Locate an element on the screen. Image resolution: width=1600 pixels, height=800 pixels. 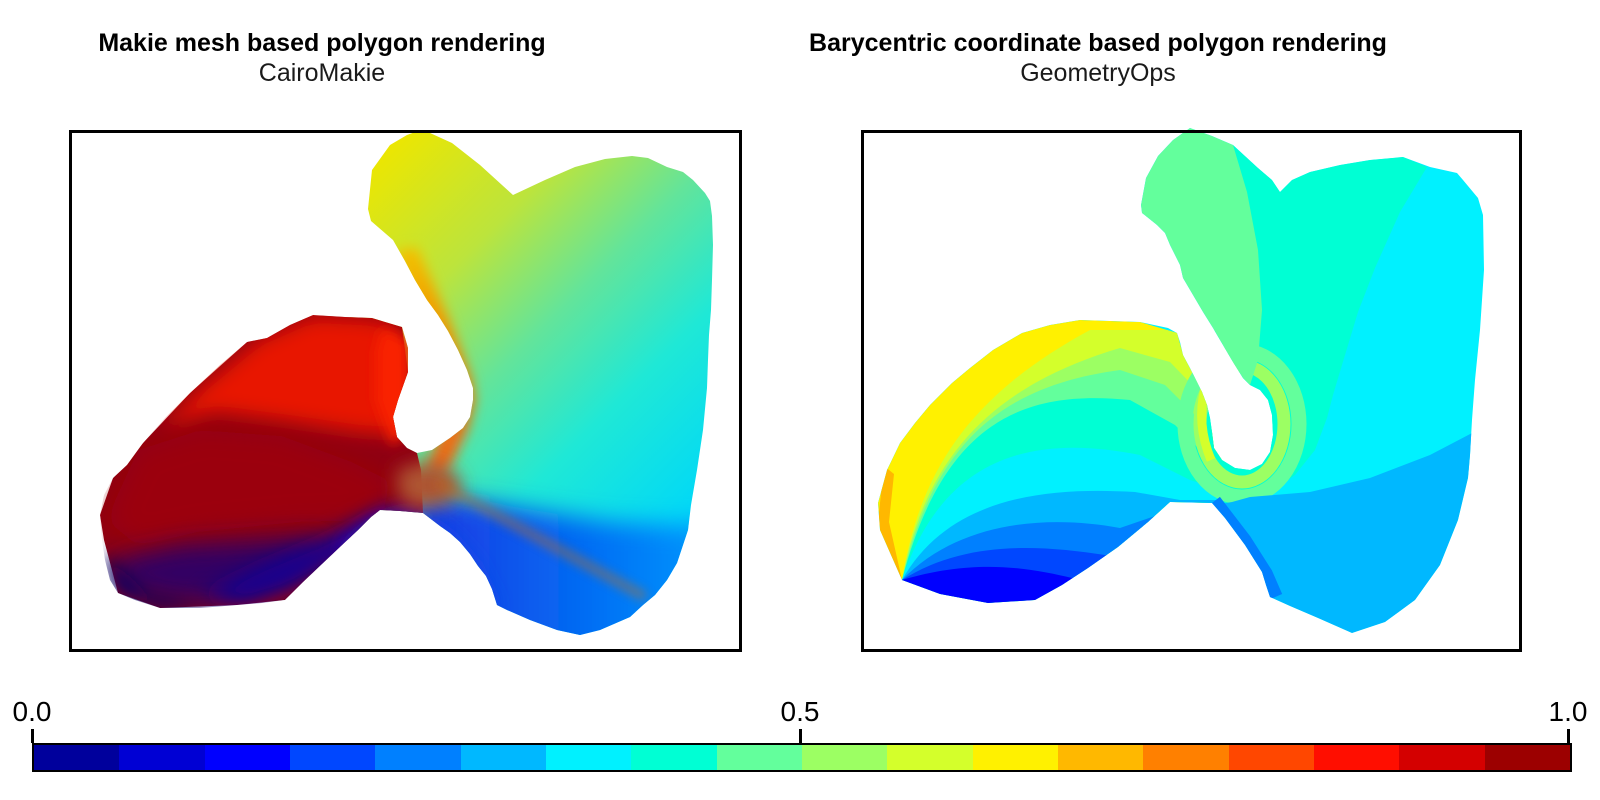
lobe-maroon is located at coordinates (249, 488).